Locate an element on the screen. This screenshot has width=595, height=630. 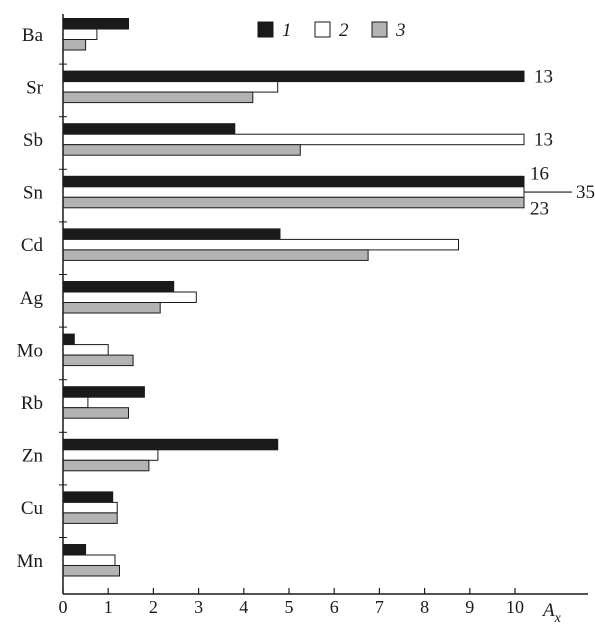
annotation-sb-series-2: 13 is located at coordinates (543, 139).